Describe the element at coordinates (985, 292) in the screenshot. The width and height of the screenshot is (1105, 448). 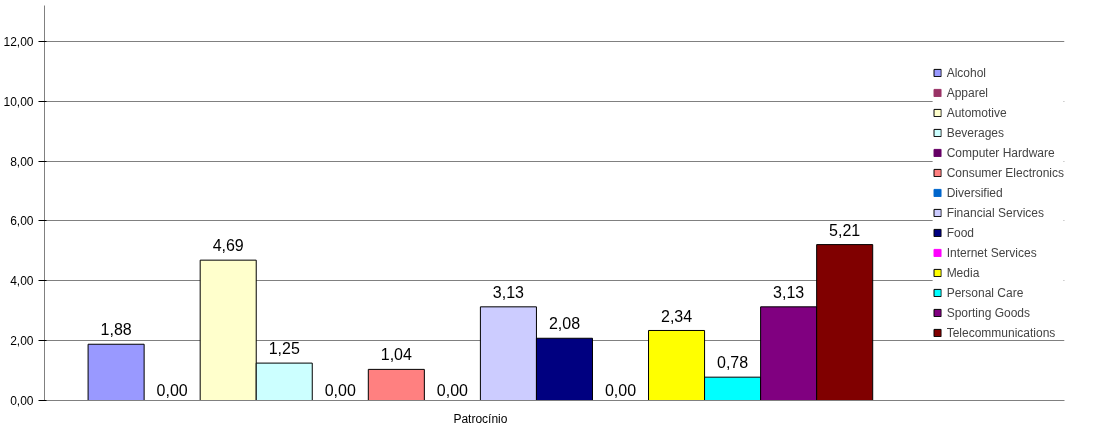
I see `legend-label: Personal Care` at that location.